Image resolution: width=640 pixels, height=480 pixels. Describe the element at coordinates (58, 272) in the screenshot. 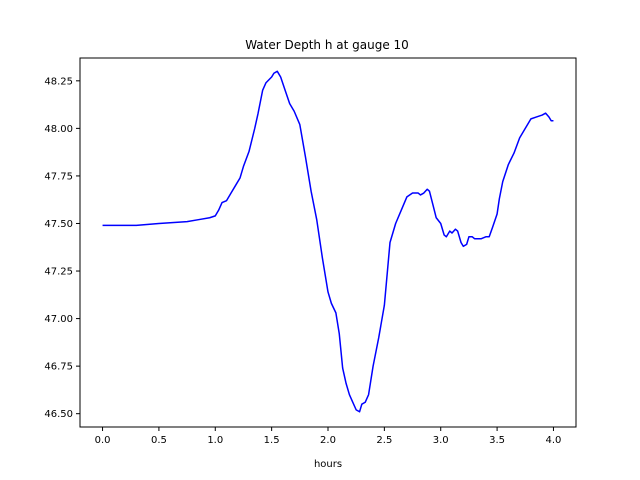

I see `y-tick-label: 47.25` at that location.